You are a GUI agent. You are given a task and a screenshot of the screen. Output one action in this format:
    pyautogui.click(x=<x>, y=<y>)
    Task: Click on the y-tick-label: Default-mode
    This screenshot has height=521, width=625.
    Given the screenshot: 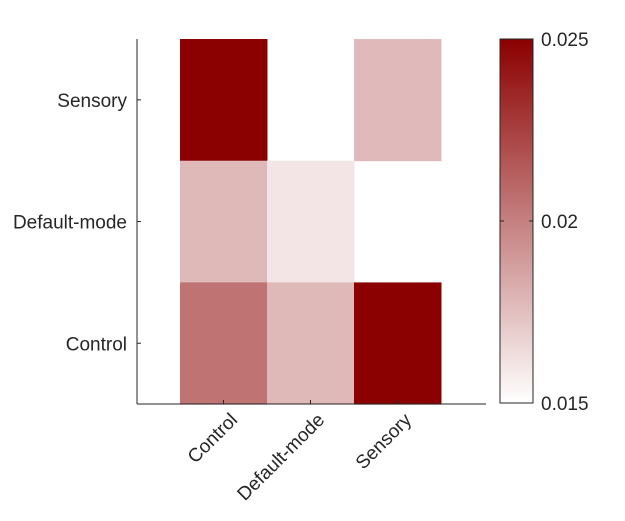 What is the action you would take?
    pyautogui.click(x=70, y=223)
    